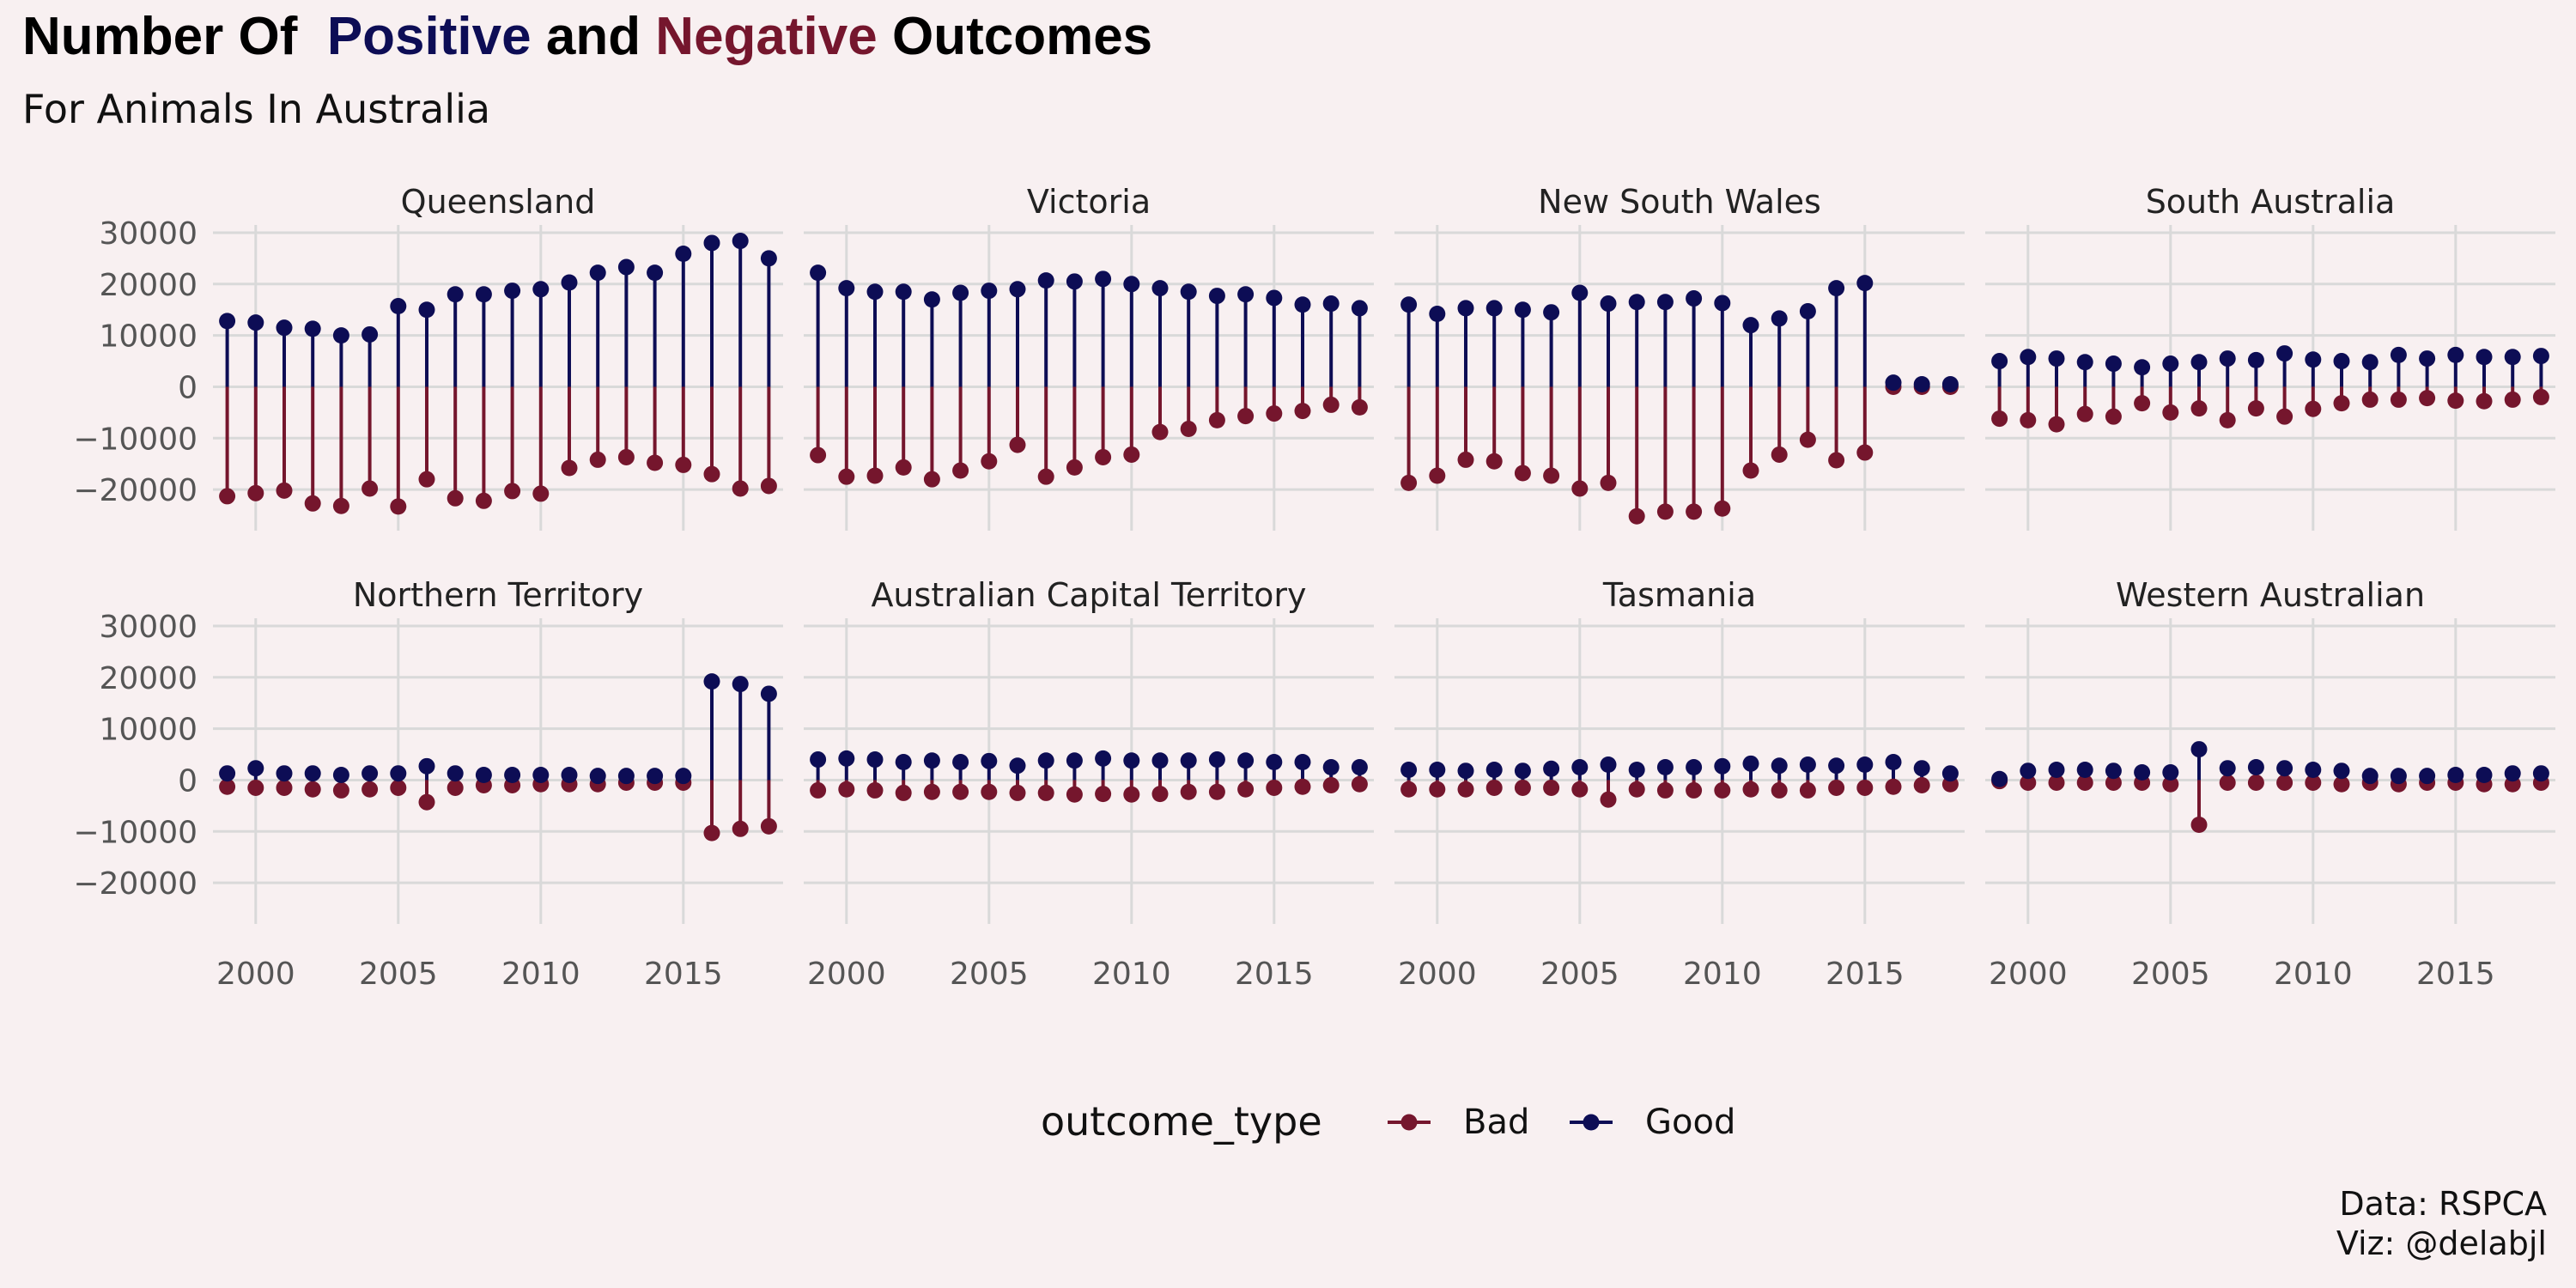 The width and height of the screenshot is (2576, 1288). I want to click on panel-title: Victoria, so click(1089, 202).